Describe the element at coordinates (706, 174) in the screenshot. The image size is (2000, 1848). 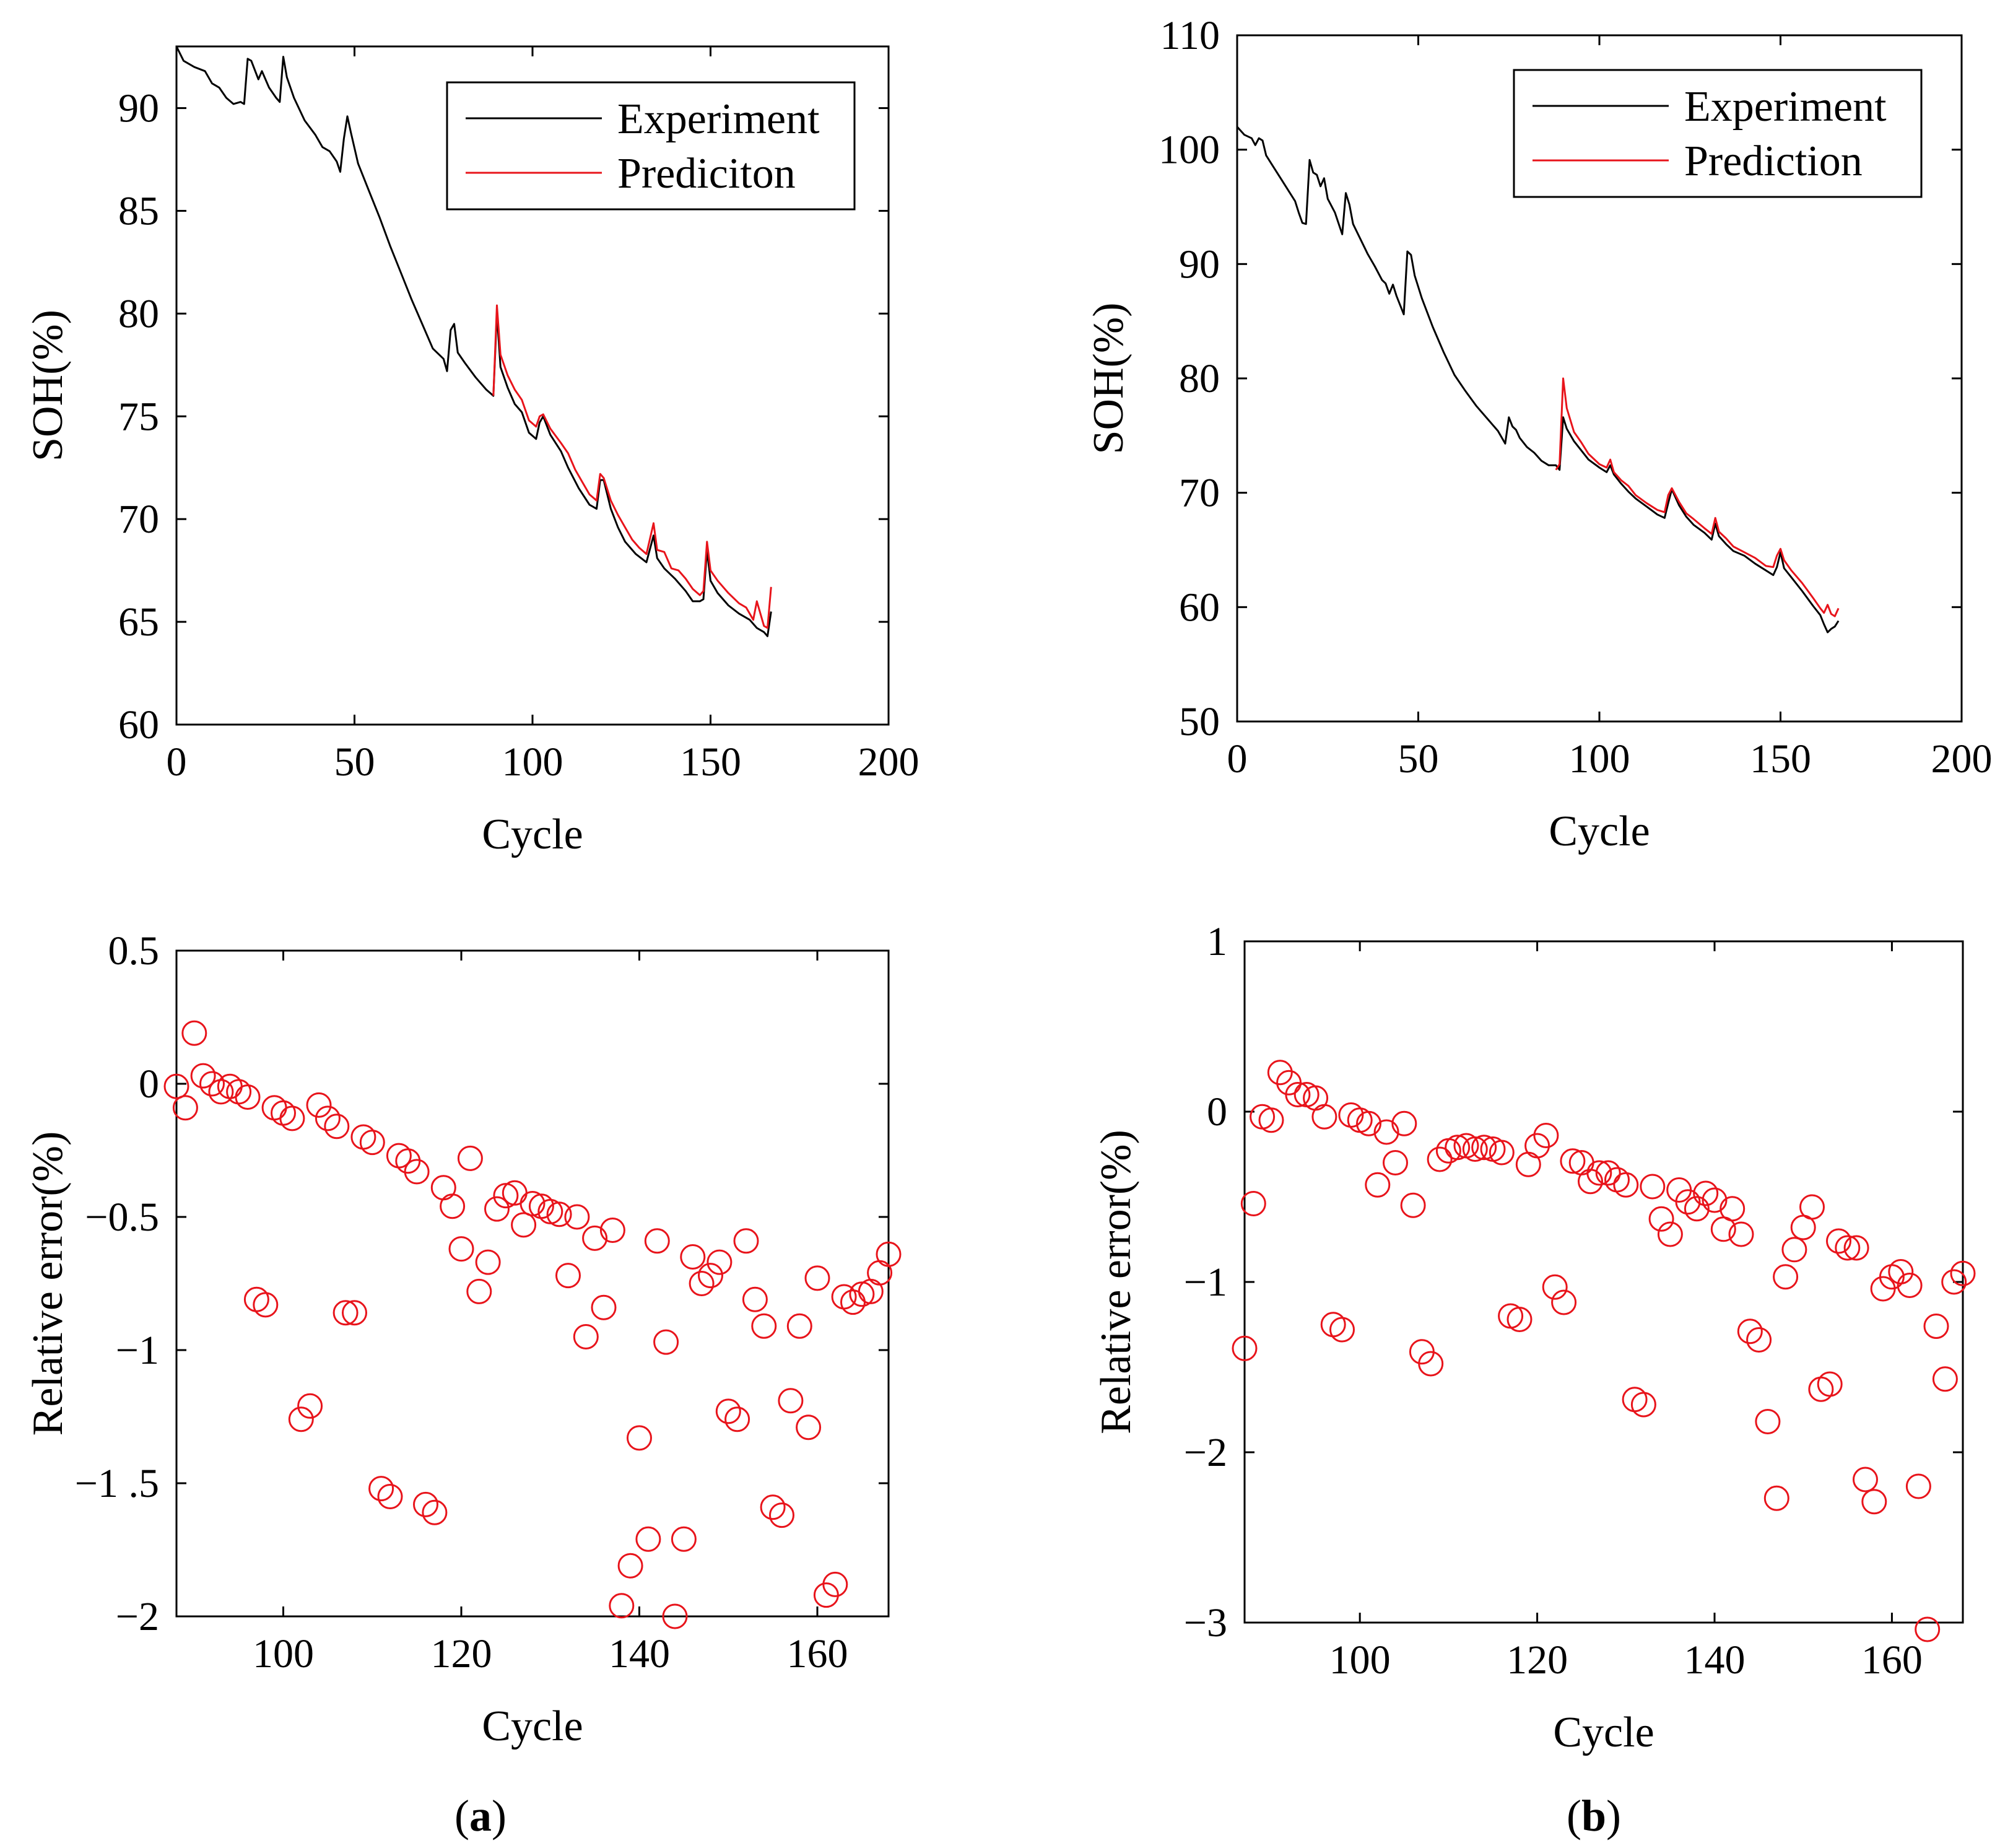
I see `a-soh-legend-label-prediciton: Prediciton` at that location.